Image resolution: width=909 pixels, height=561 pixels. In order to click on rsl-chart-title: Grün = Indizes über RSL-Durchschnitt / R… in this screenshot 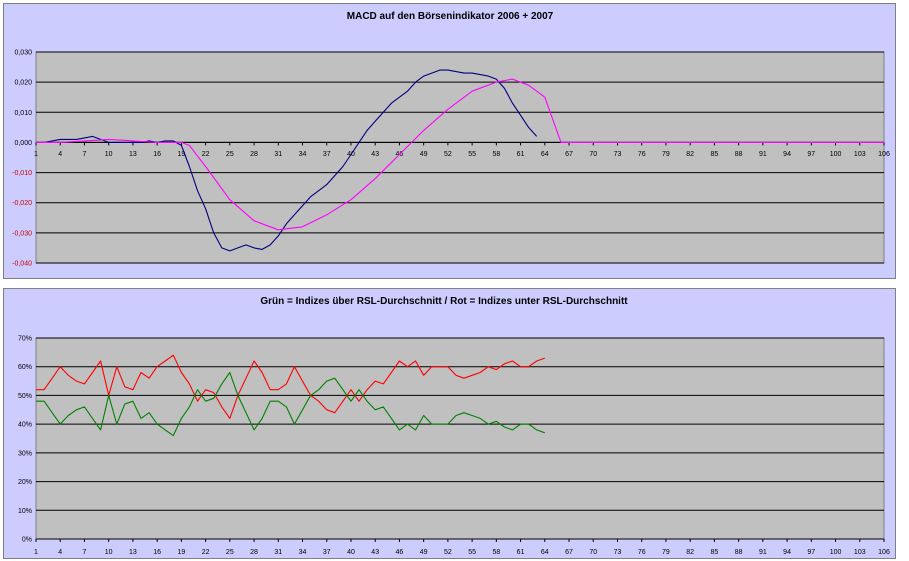, I will do `click(444, 301)`.